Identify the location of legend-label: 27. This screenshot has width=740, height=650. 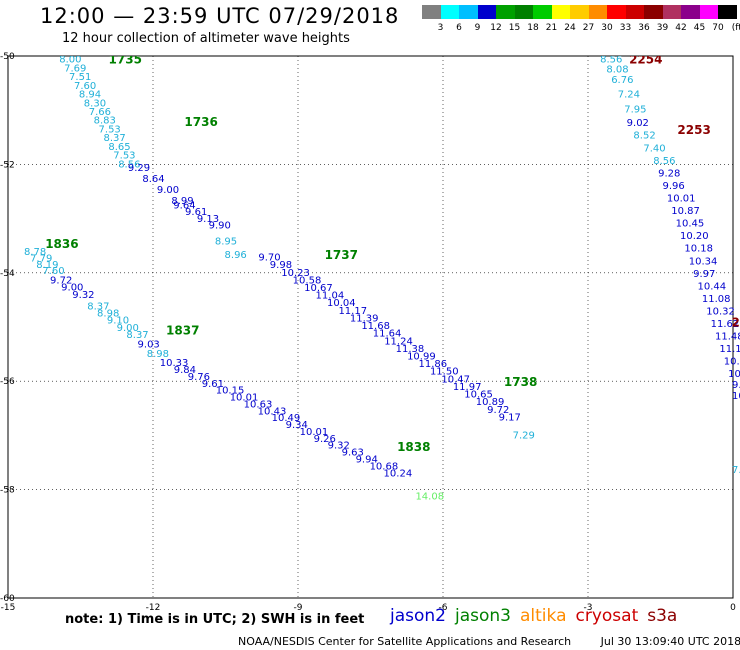
(588, 28).